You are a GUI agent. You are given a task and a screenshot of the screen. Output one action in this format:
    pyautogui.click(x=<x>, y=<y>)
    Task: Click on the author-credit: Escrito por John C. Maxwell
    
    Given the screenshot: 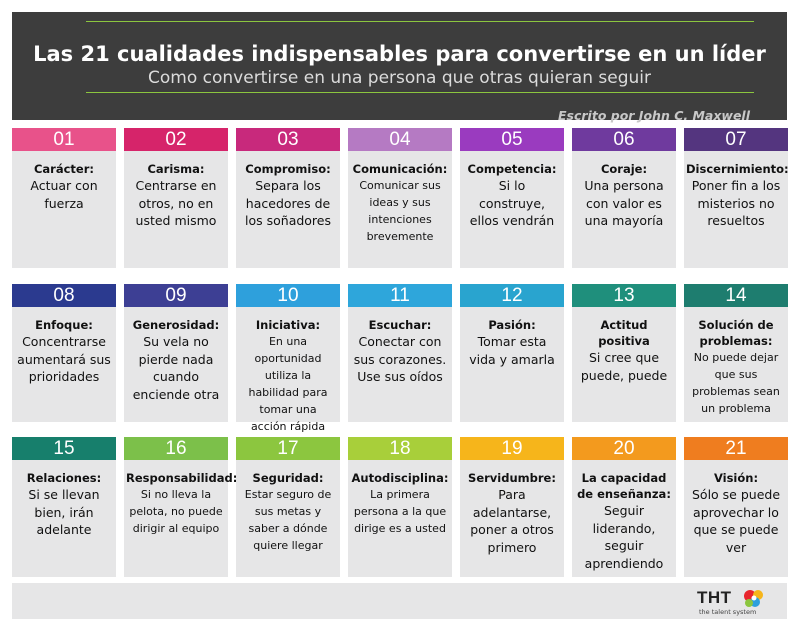 What is the action you would take?
    pyautogui.click(x=654, y=115)
    